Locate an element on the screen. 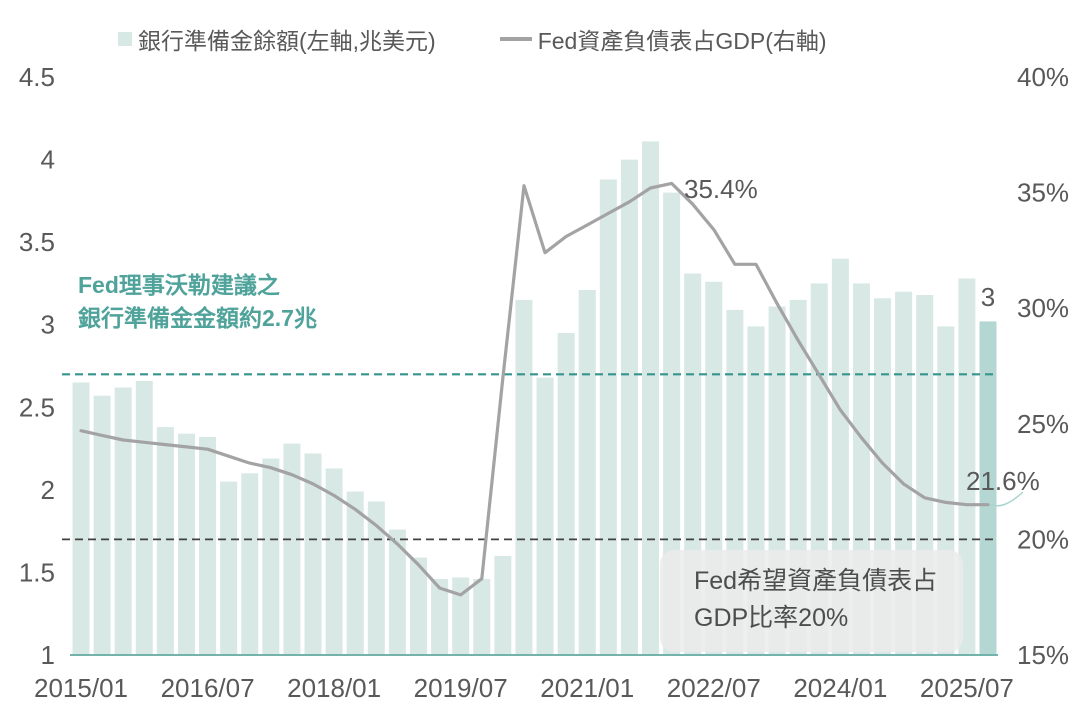  target-box-line2: GDP比率20% is located at coordinates (771, 618).